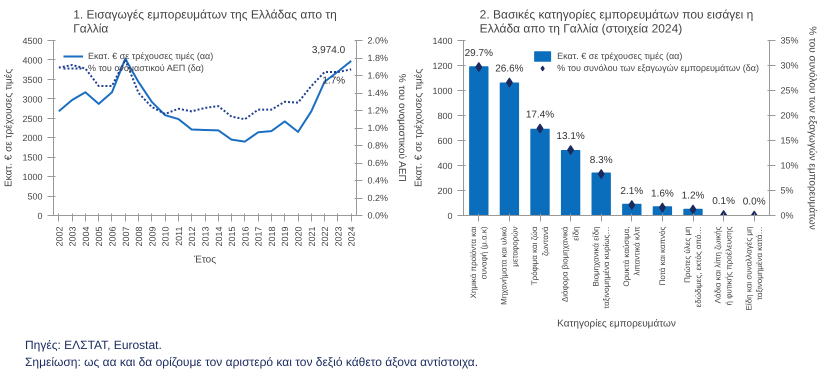 The width and height of the screenshot is (823, 382). Describe the element at coordinates (658, 68) in the screenshot. I see `legend-label: % του συνόλου των εξαγωγών εμπορευμάτων (δα)` at that location.